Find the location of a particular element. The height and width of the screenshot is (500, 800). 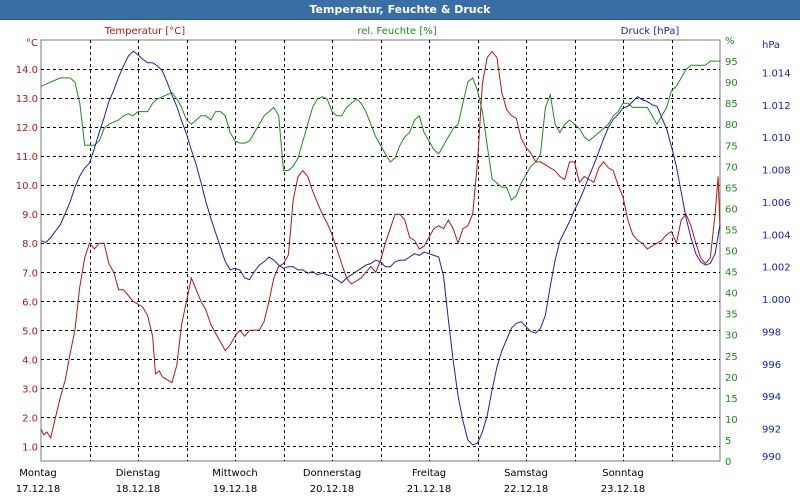

pressure-tick-label: 1.014 is located at coordinates (776, 73).